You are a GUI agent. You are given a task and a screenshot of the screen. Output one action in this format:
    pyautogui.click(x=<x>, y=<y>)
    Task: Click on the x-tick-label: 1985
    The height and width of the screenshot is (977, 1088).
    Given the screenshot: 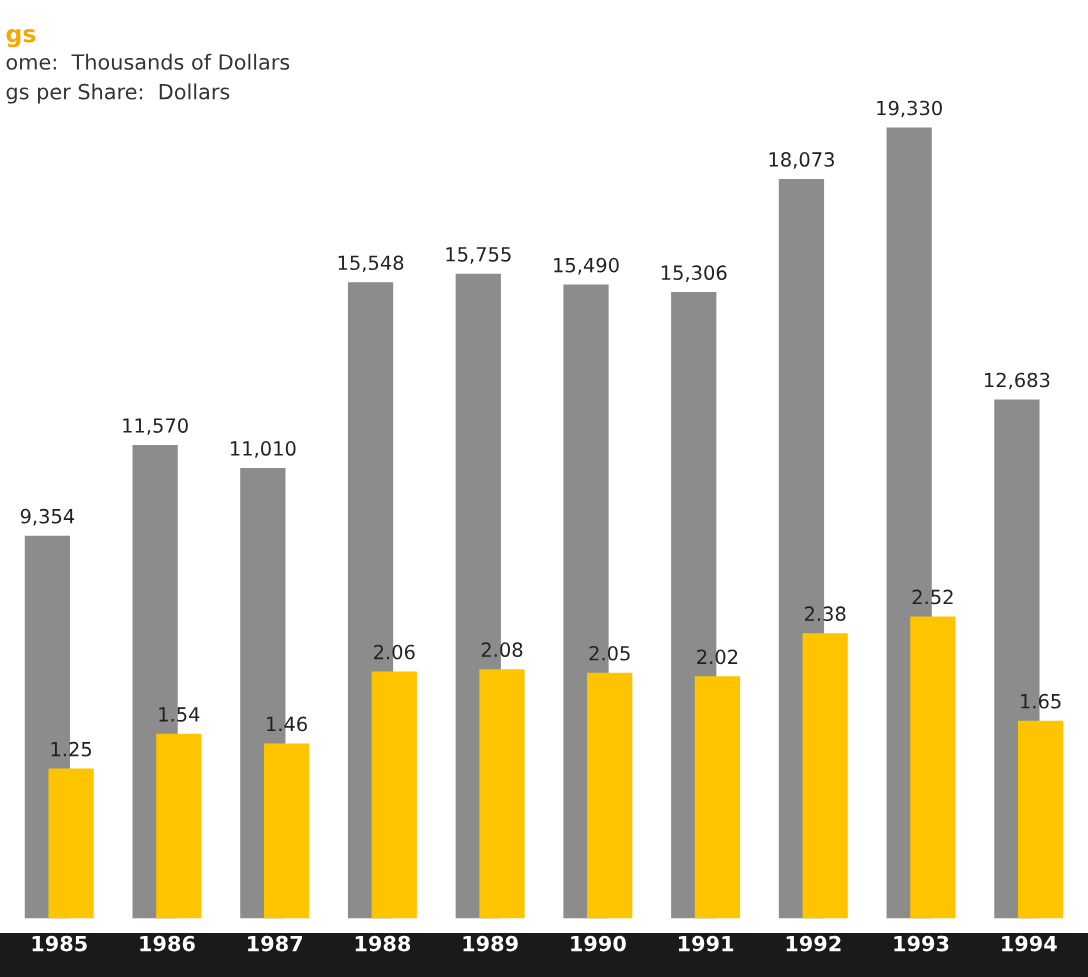 What is the action you would take?
    pyautogui.click(x=59, y=943)
    